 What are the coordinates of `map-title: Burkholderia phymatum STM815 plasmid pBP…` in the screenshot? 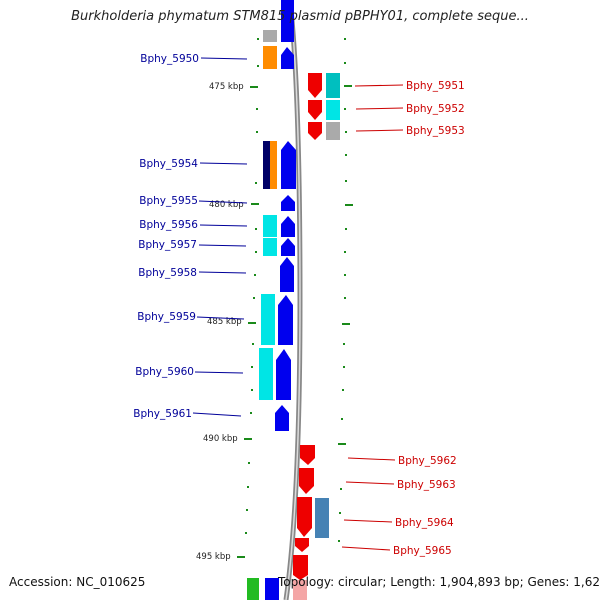 It's located at (300, 16).